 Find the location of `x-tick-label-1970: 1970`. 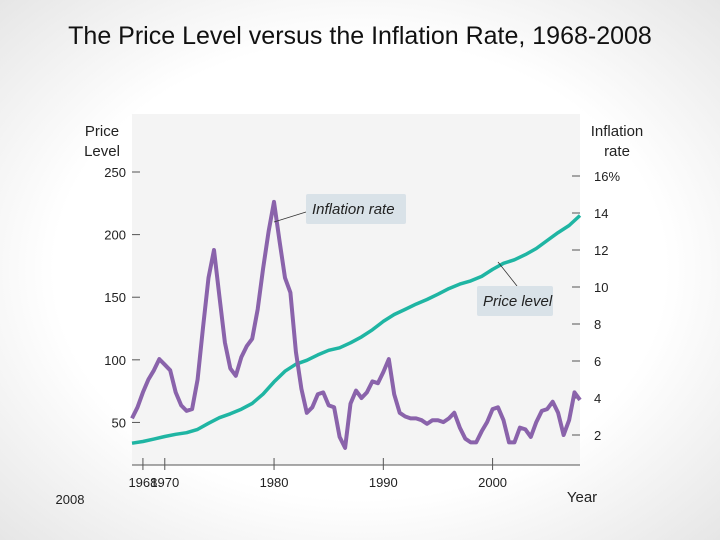

x-tick-label-1970: 1970 is located at coordinates (164, 482).